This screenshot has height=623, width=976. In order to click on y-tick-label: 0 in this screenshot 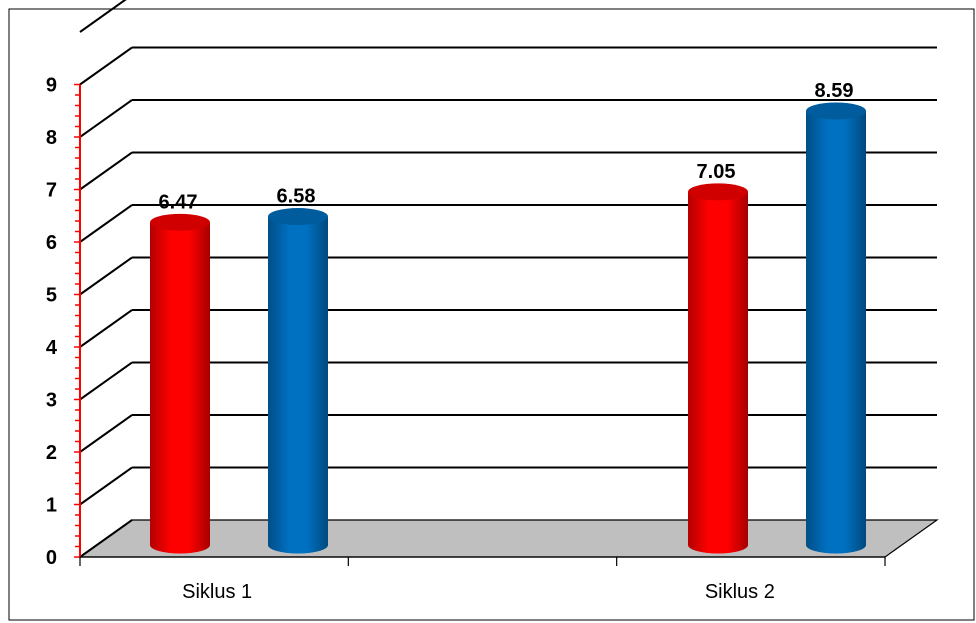, I will do `click(51, 558)`.